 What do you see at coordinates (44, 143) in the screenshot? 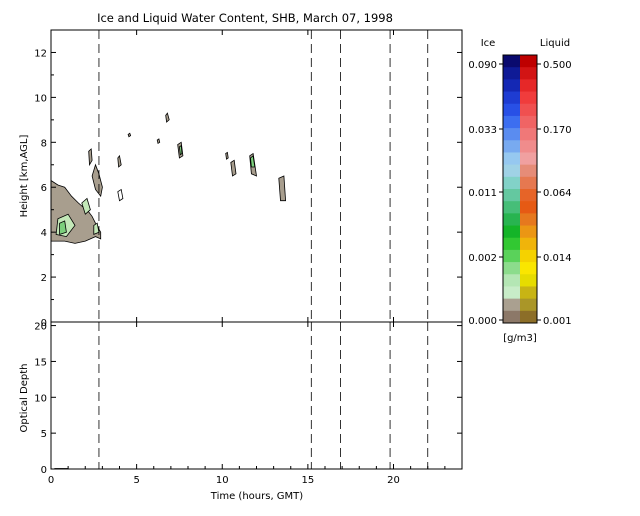
I see `y-tick-label: 8` at bounding box center [44, 143].